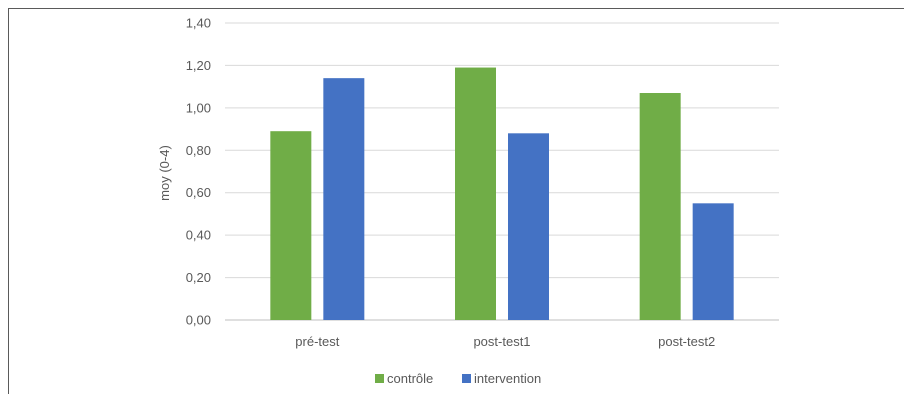  What do you see at coordinates (198, 320) in the screenshot?
I see `y-tick-label: 0,00` at bounding box center [198, 320].